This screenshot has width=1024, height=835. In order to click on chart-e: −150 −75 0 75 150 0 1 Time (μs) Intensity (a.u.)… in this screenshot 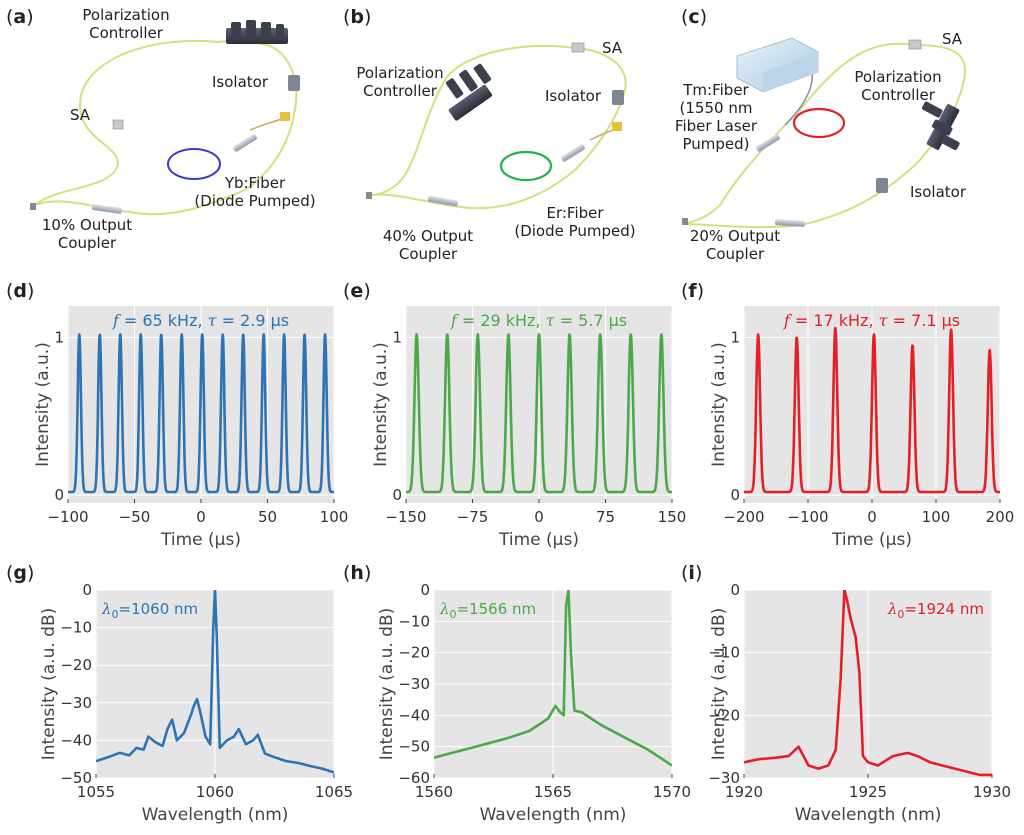, I will do `click(528, 428)`.